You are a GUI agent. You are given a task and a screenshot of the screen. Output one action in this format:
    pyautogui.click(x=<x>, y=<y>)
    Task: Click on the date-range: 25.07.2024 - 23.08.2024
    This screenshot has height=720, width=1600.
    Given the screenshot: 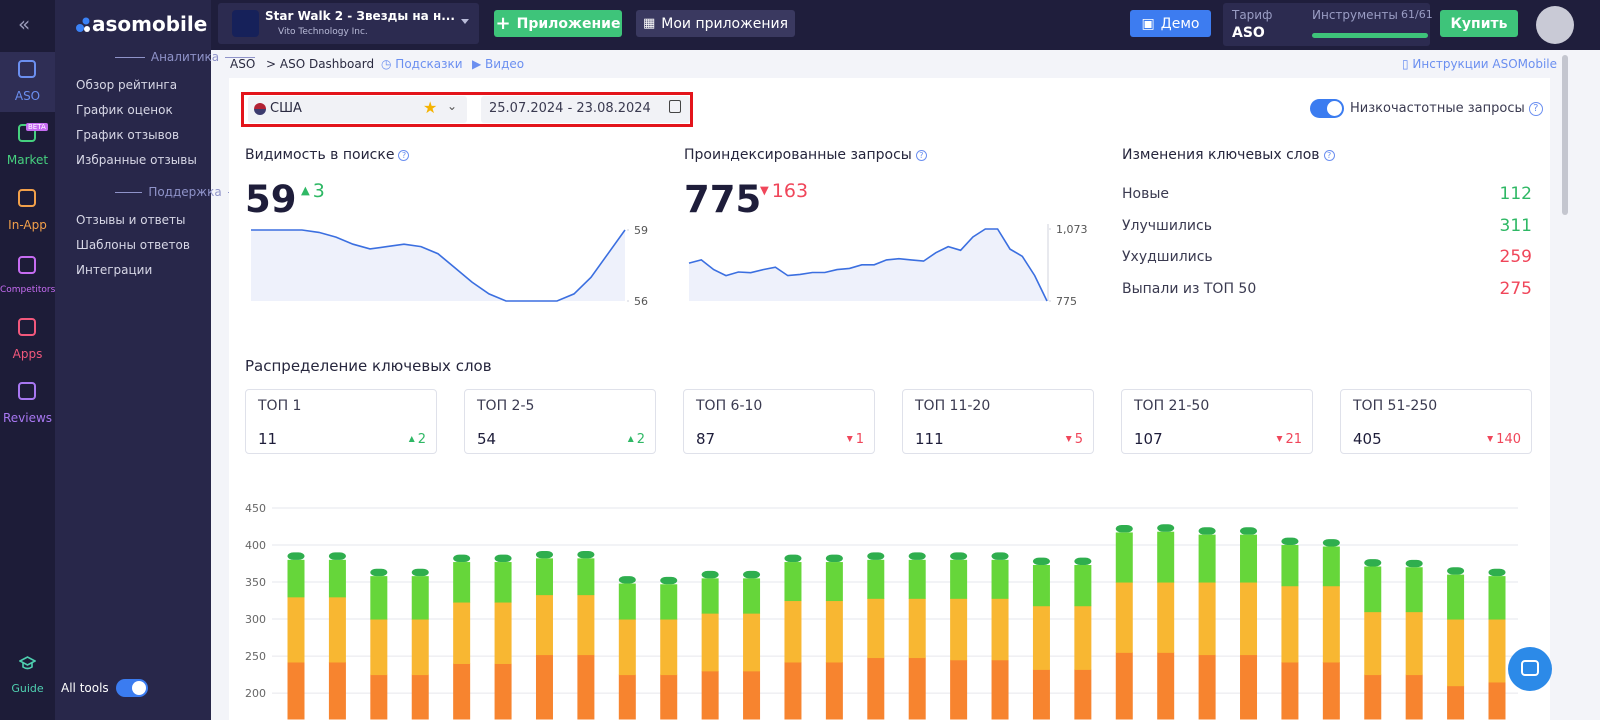 What is the action you would take?
    pyautogui.click(x=585, y=109)
    